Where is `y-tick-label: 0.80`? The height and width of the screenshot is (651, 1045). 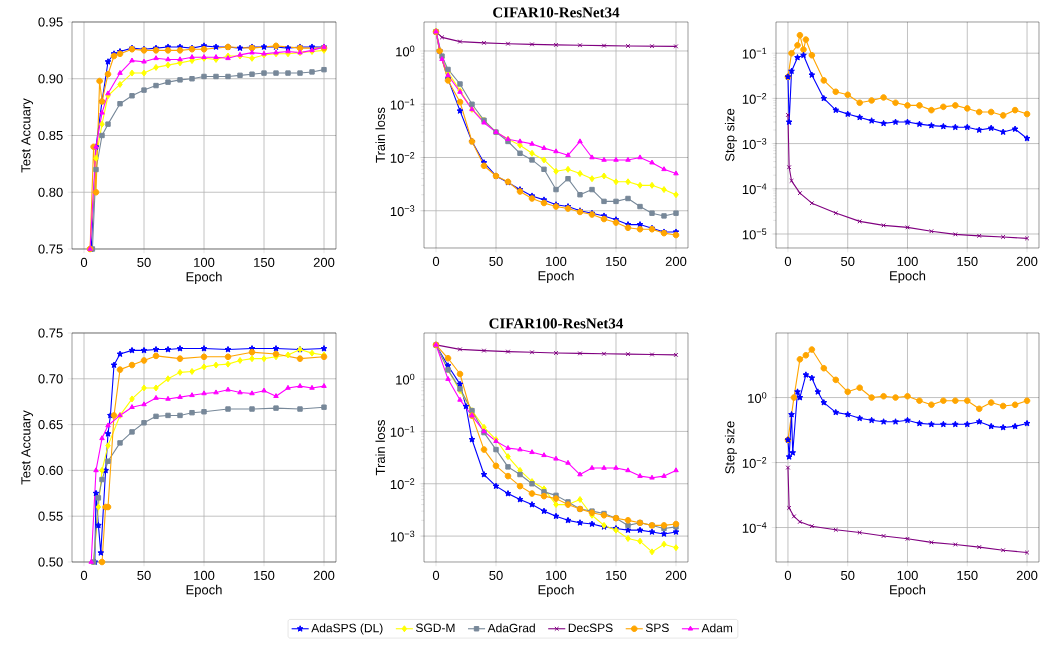 y-tick-label: 0.80 is located at coordinates (50, 192).